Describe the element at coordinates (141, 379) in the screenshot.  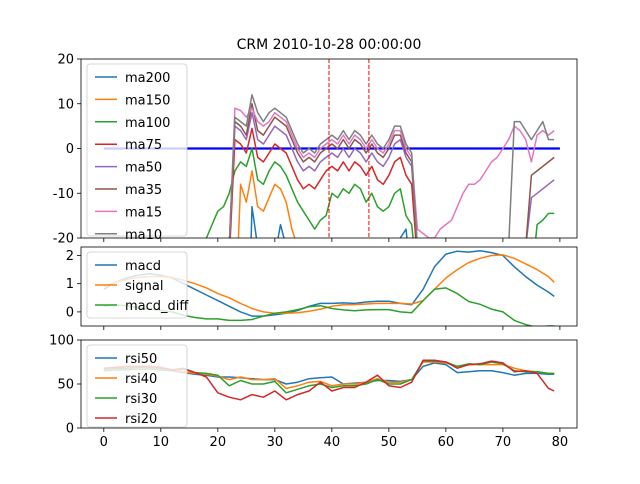
I see `legend-label-rsi40: rsi40` at that location.